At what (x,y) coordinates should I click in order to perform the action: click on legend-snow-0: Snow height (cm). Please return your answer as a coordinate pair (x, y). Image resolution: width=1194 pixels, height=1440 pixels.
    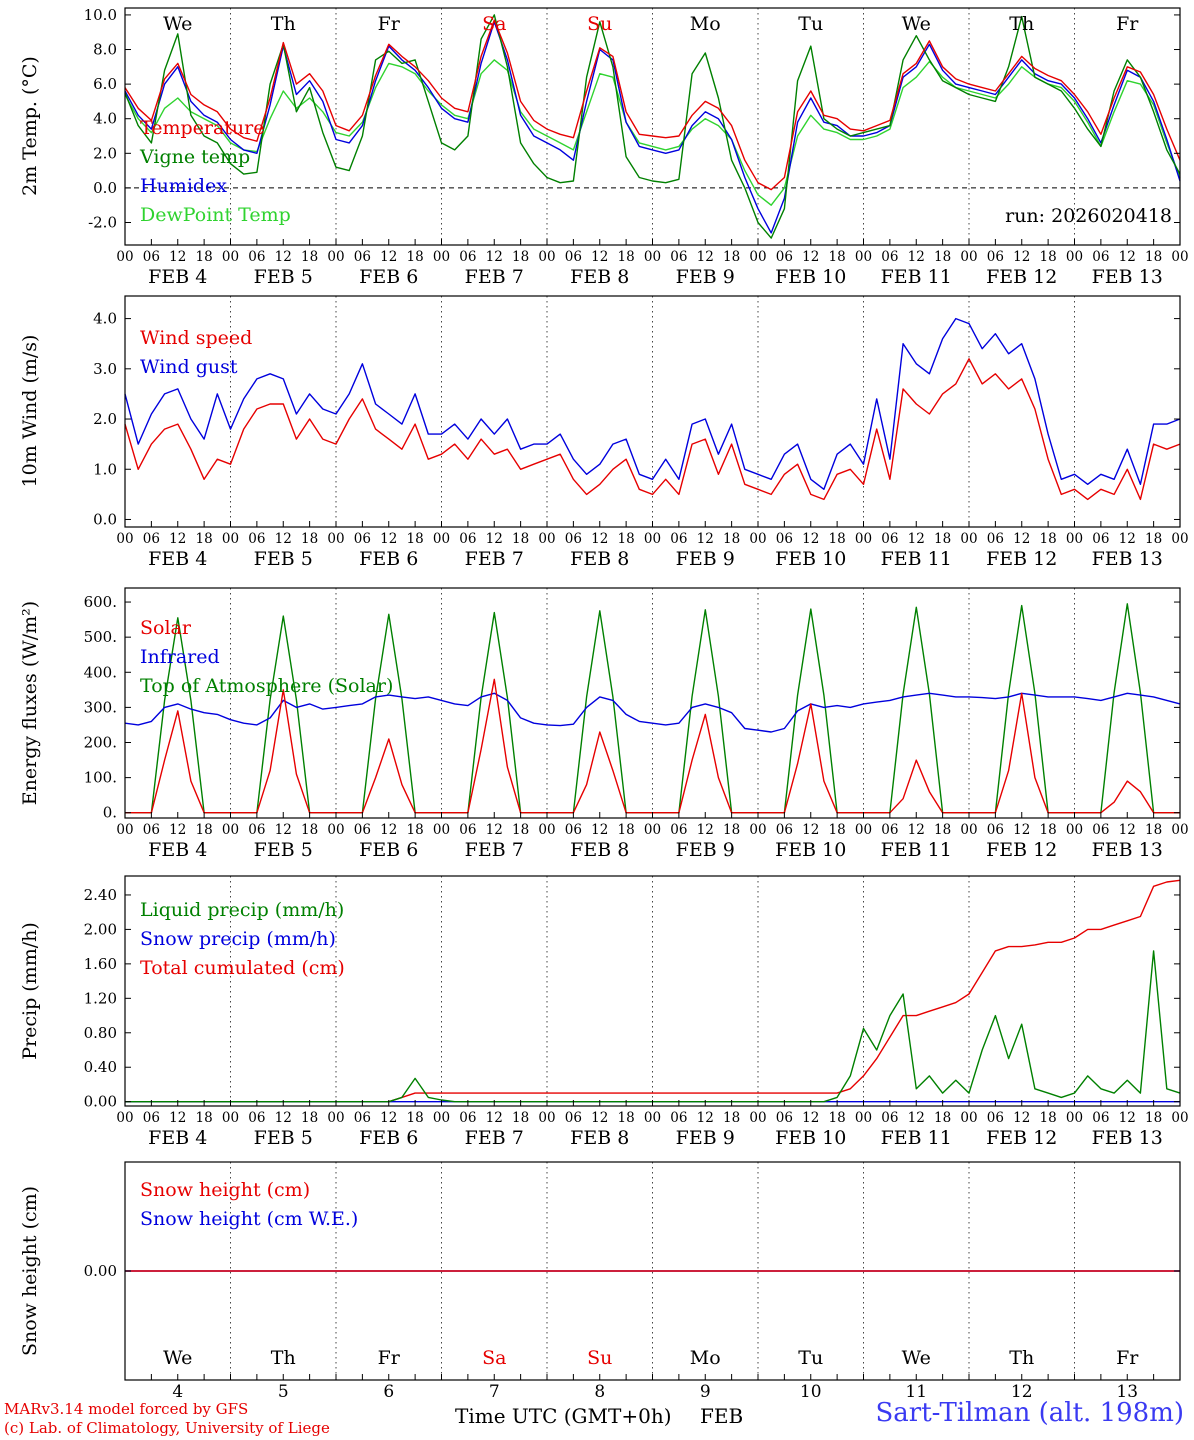
    Looking at the image, I should click on (225, 1190).